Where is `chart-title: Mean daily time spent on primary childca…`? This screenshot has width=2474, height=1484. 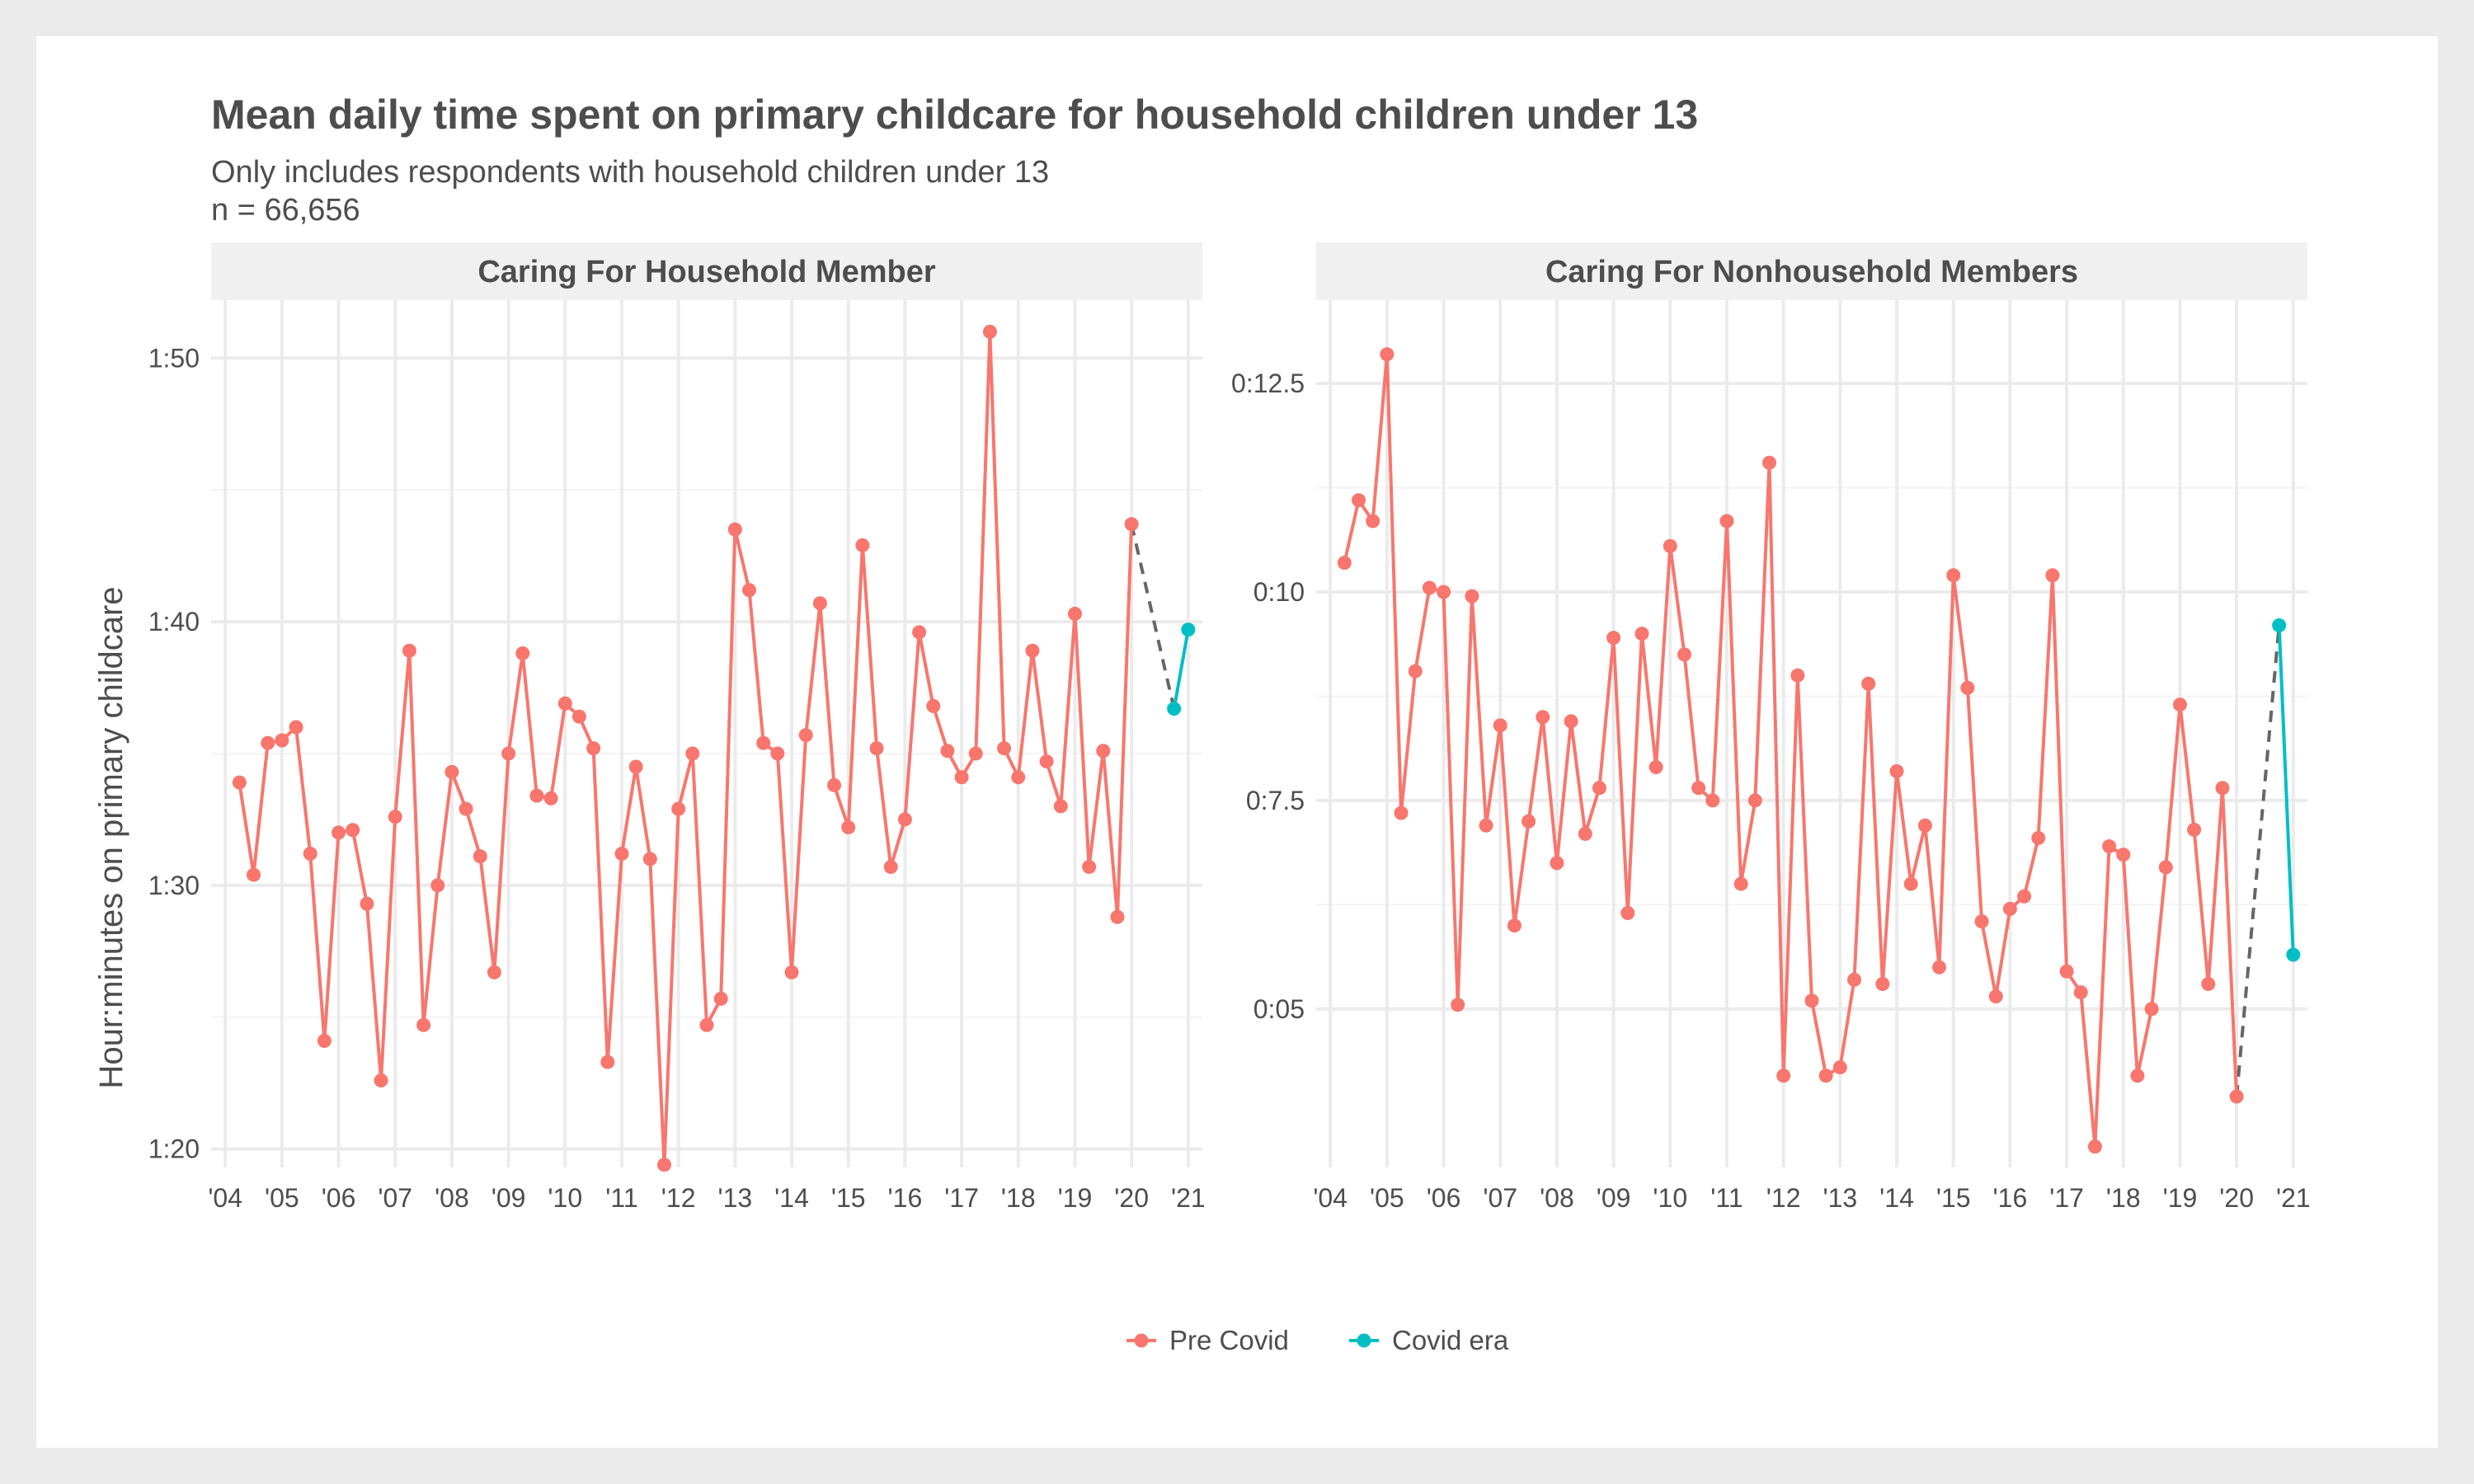 chart-title: Mean daily time spent on primary childca… is located at coordinates (954, 115).